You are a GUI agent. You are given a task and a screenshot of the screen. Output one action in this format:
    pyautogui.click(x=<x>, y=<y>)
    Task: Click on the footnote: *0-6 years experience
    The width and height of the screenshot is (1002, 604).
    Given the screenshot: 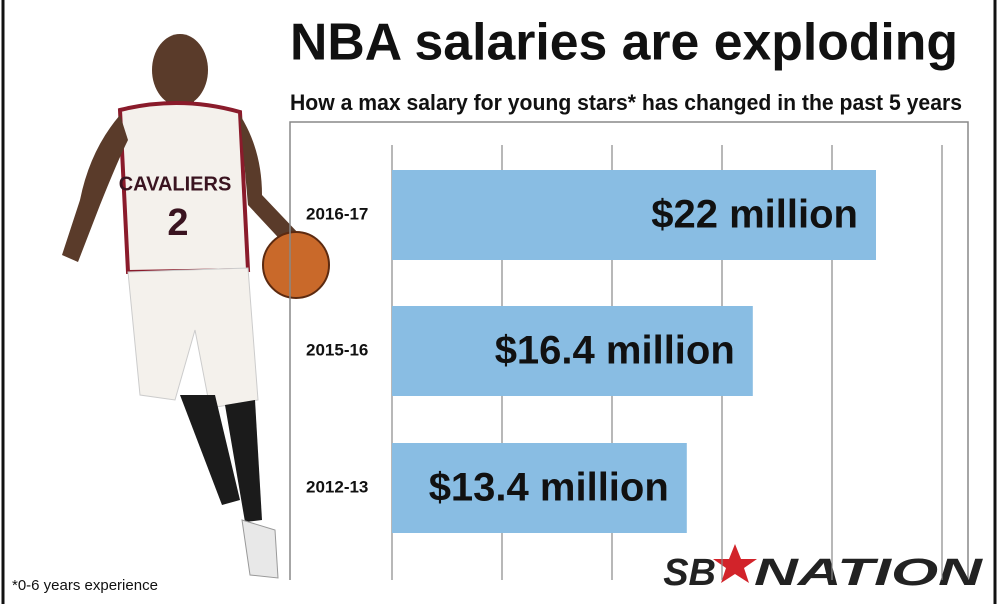 What is the action you would take?
    pyautogui.click(x=85, y=585)
    